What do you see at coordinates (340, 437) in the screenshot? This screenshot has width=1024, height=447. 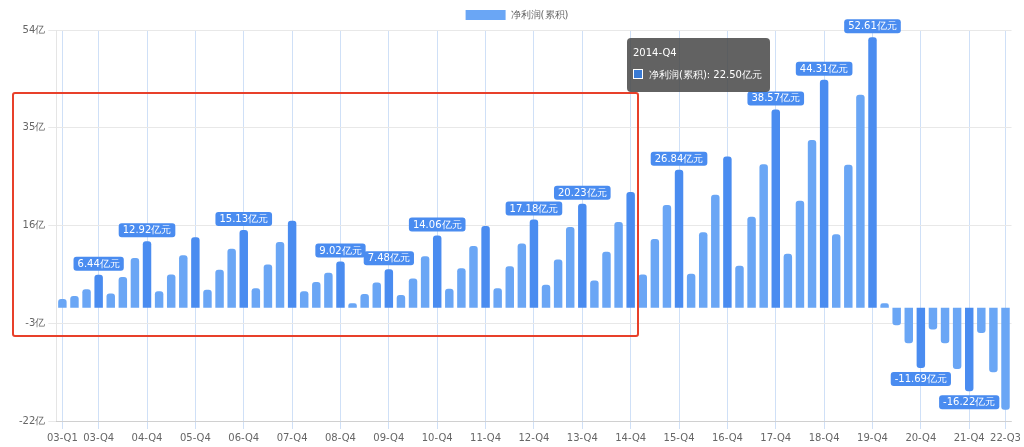 I see `x-tick-label: 08-Q4` at bounding box center [340, 437].